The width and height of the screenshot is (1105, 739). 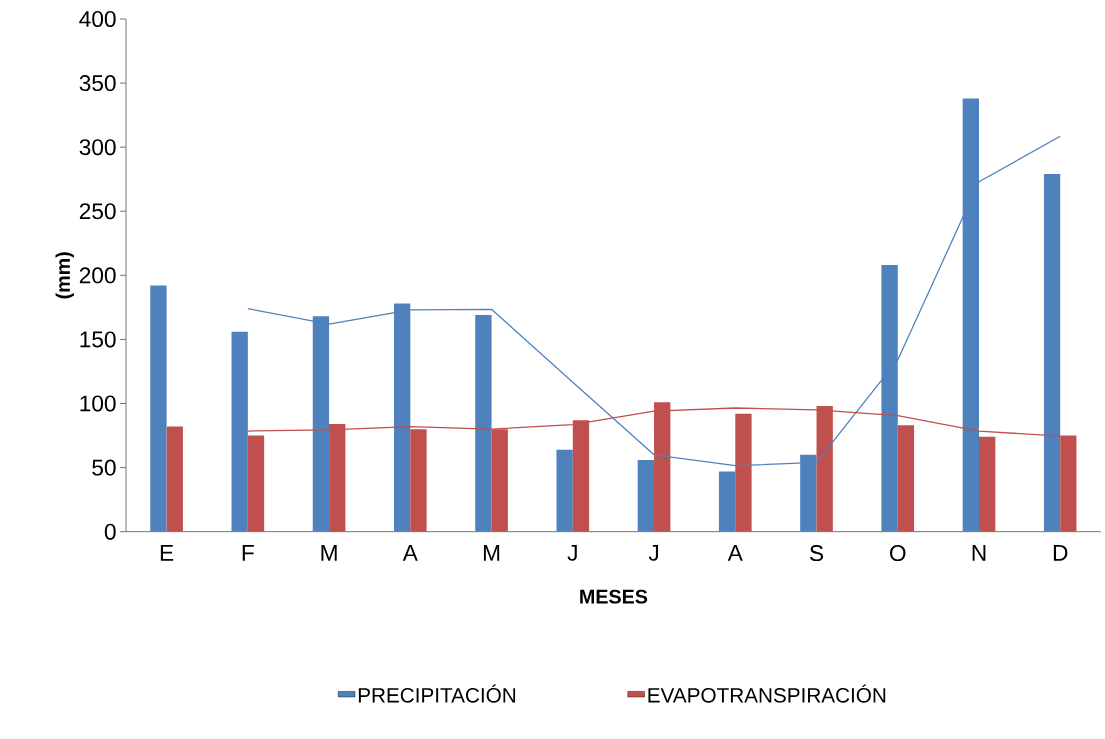 What do you see at coordinates (248, 553) in the screenshot?
I see `x-tick-label: F` at bounding box center [248, 553].